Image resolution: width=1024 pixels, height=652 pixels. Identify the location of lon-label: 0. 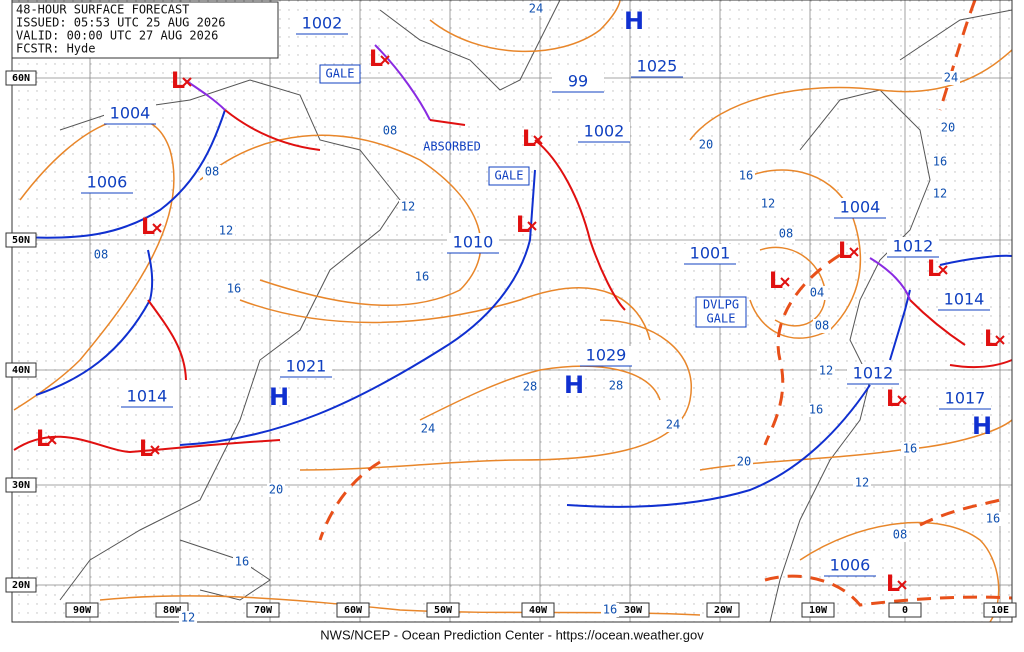
(905, 610).